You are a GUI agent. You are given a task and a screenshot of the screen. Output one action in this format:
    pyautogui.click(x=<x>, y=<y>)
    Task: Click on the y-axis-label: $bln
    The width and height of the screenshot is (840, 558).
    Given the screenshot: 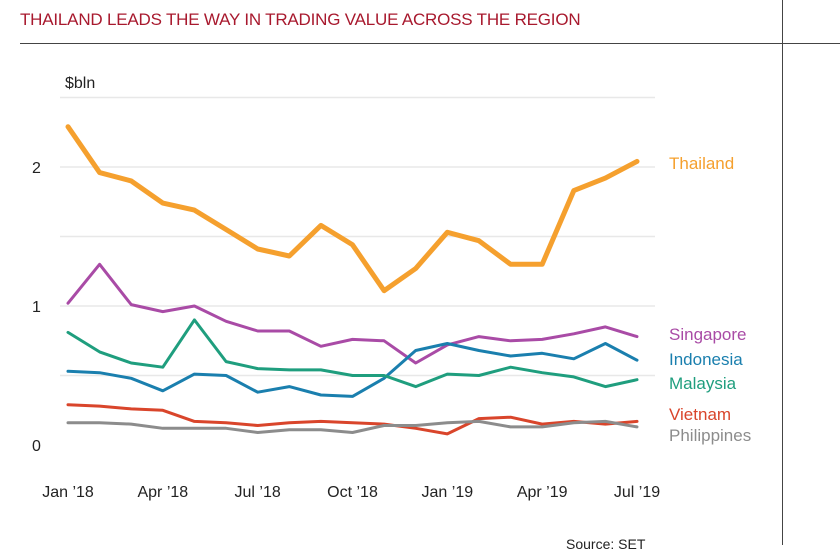 What is the action you would take?
    pyautogui.click(x=80, y=83)
    